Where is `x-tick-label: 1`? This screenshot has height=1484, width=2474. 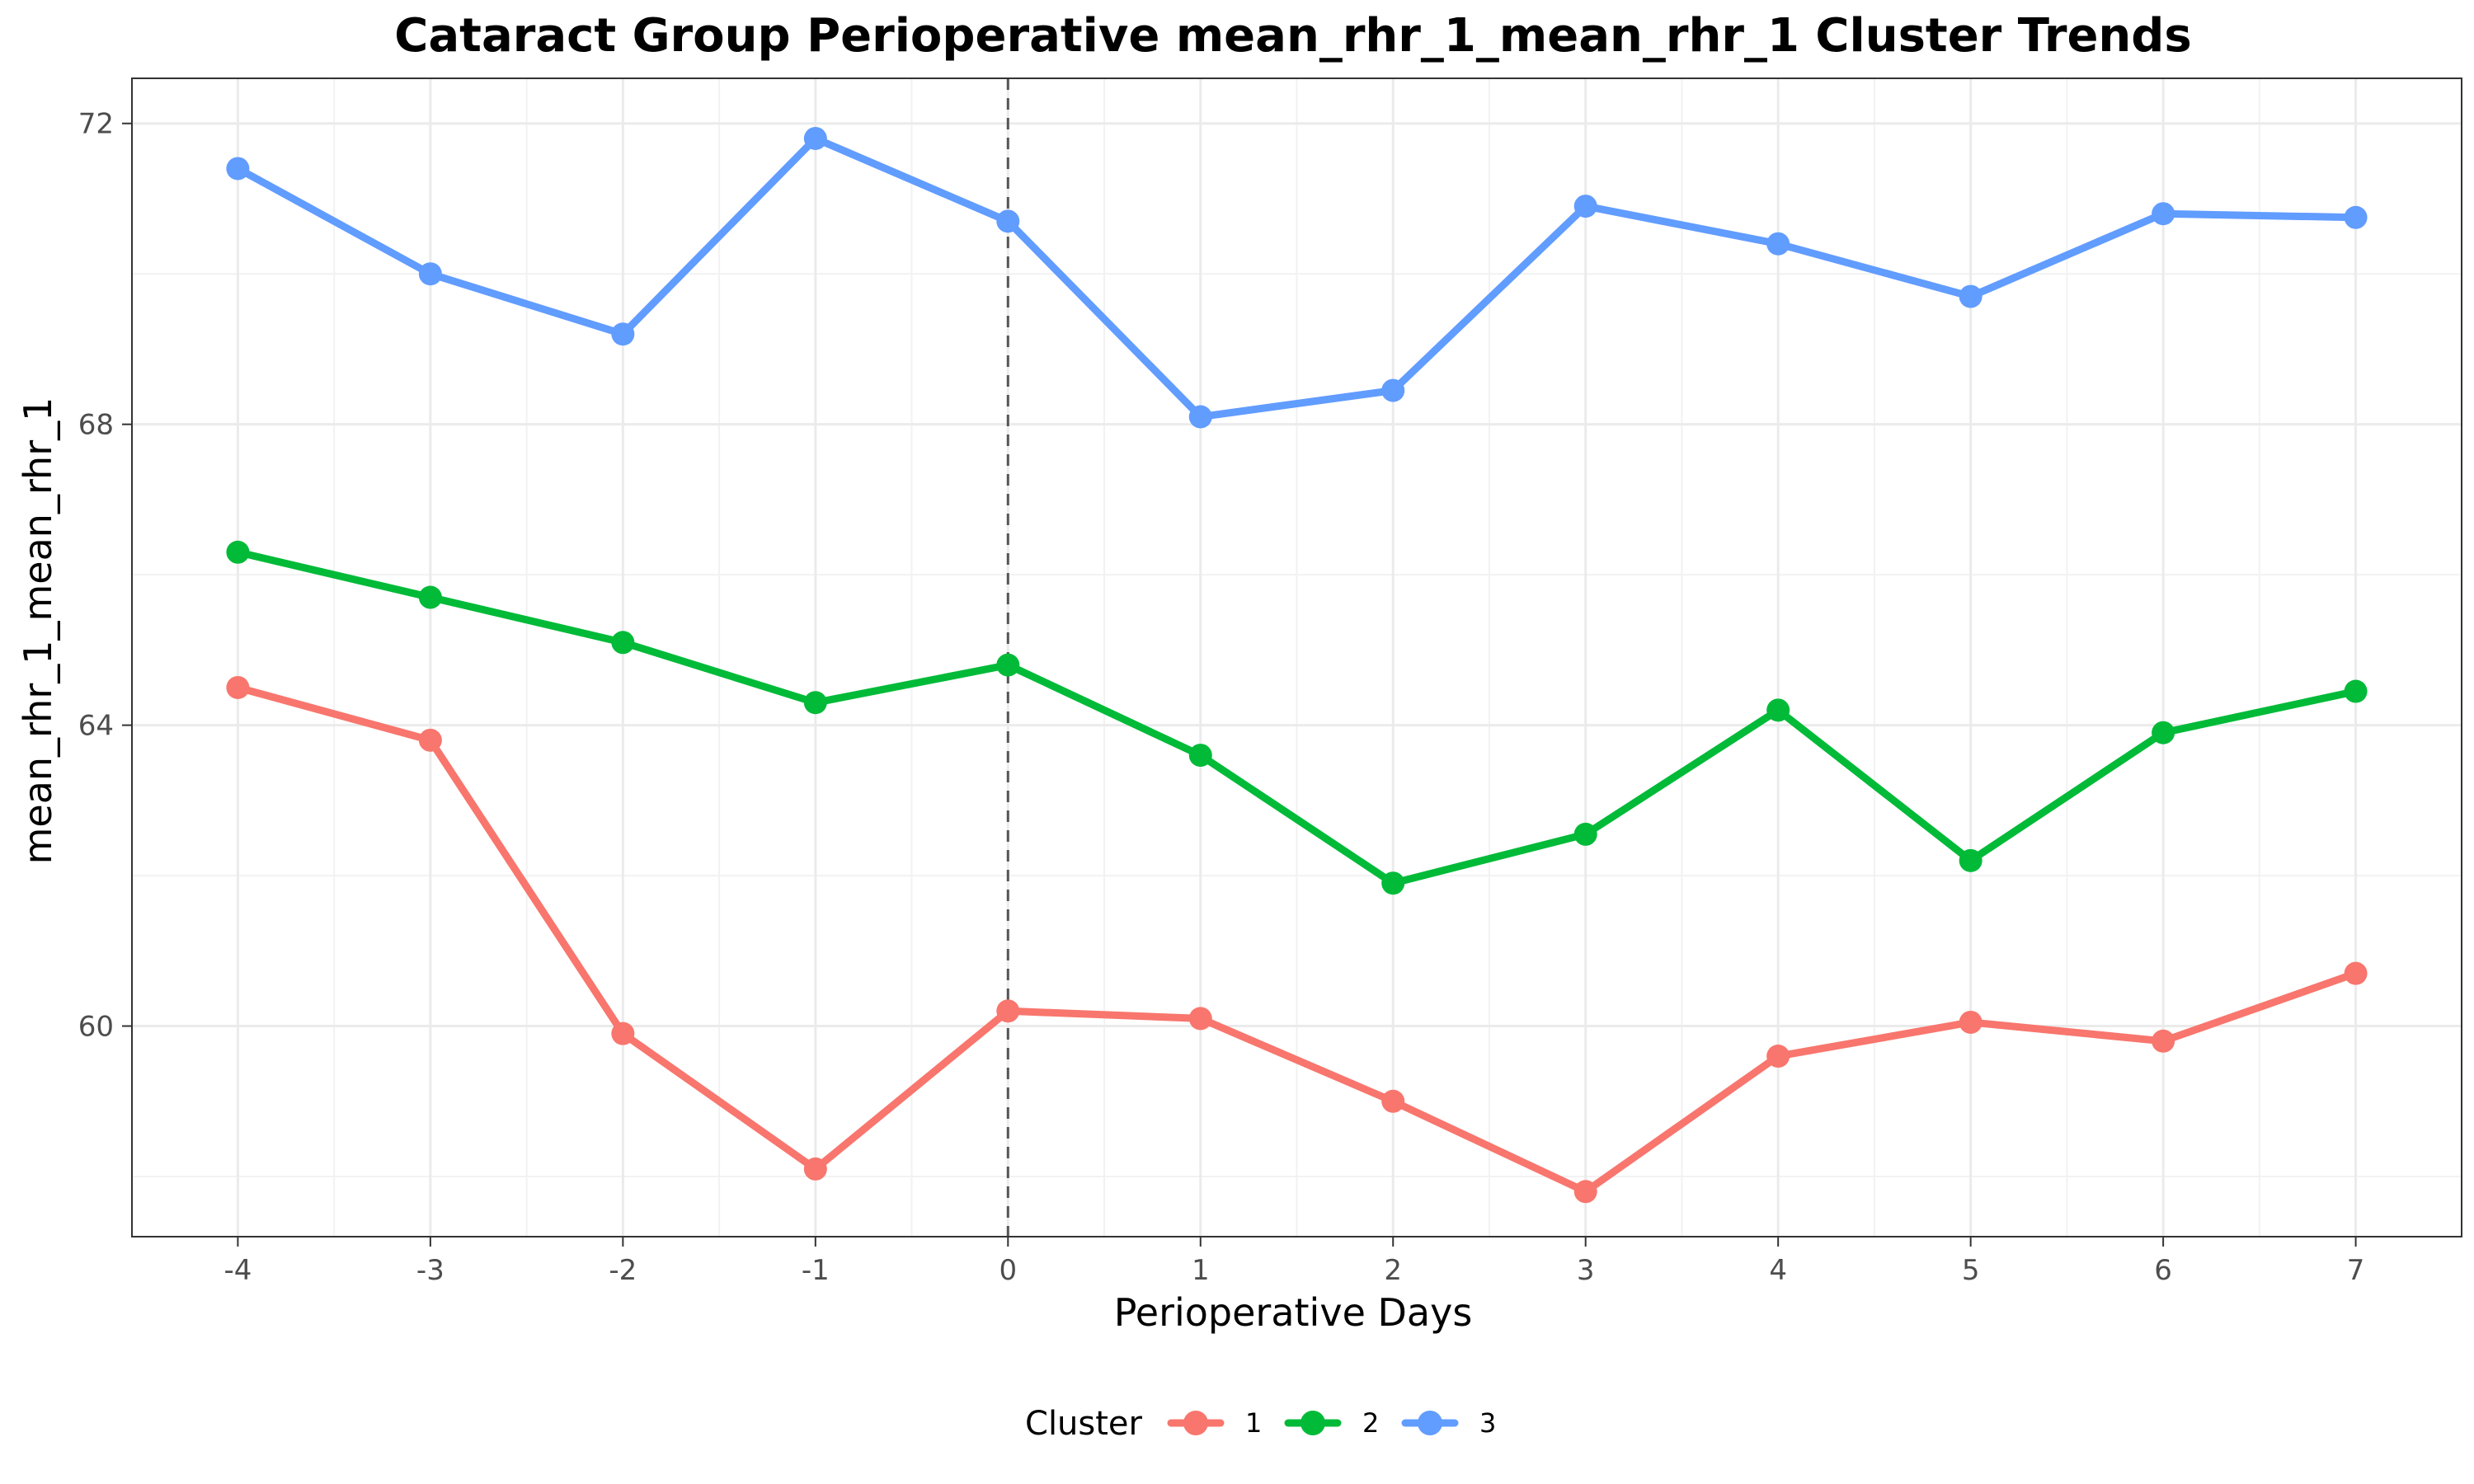
x-tick-label: 1 is located at coordinates (1201, 1270).